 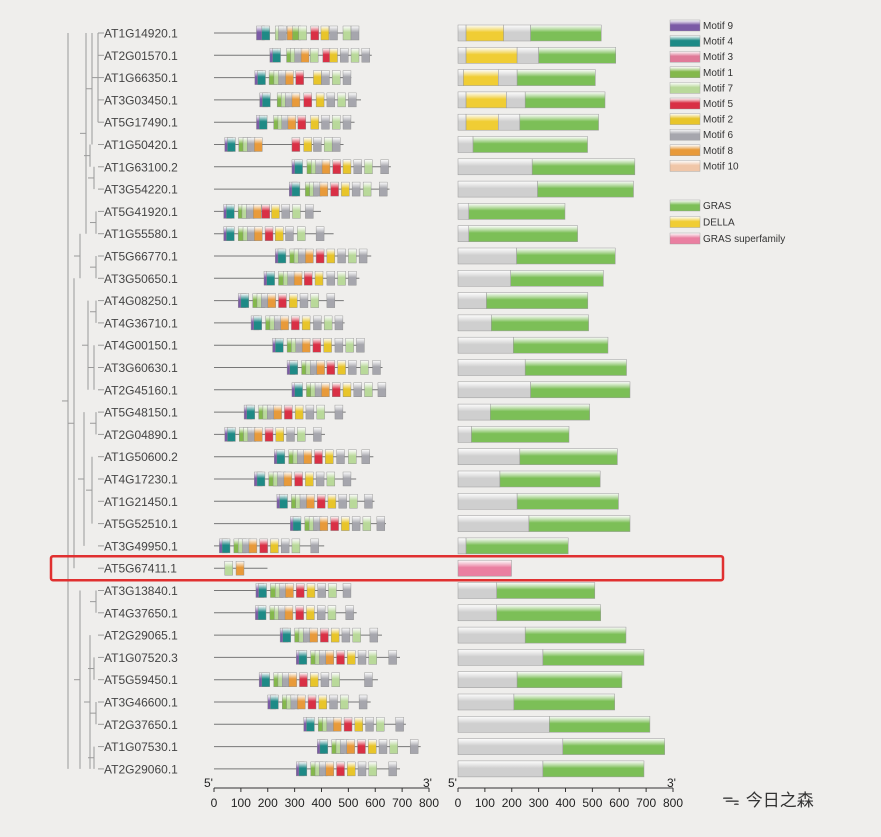 I want to click on gene-row: AT2G29060.1, so click(x=374, y=769).